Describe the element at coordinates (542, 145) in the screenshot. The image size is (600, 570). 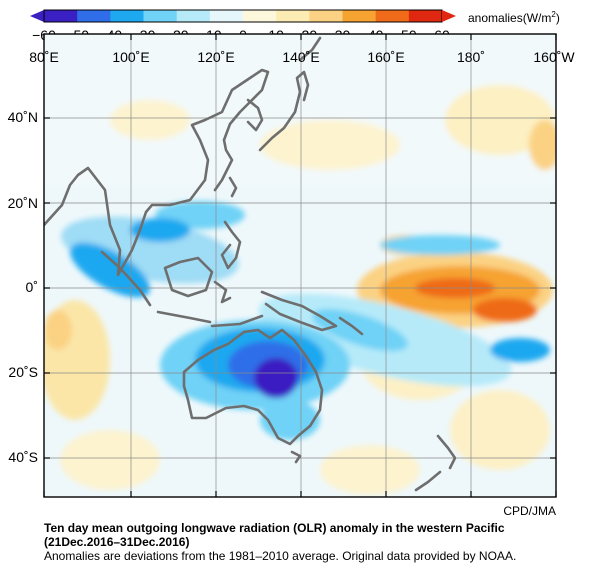
I see `field-yellow-ne` at that location.